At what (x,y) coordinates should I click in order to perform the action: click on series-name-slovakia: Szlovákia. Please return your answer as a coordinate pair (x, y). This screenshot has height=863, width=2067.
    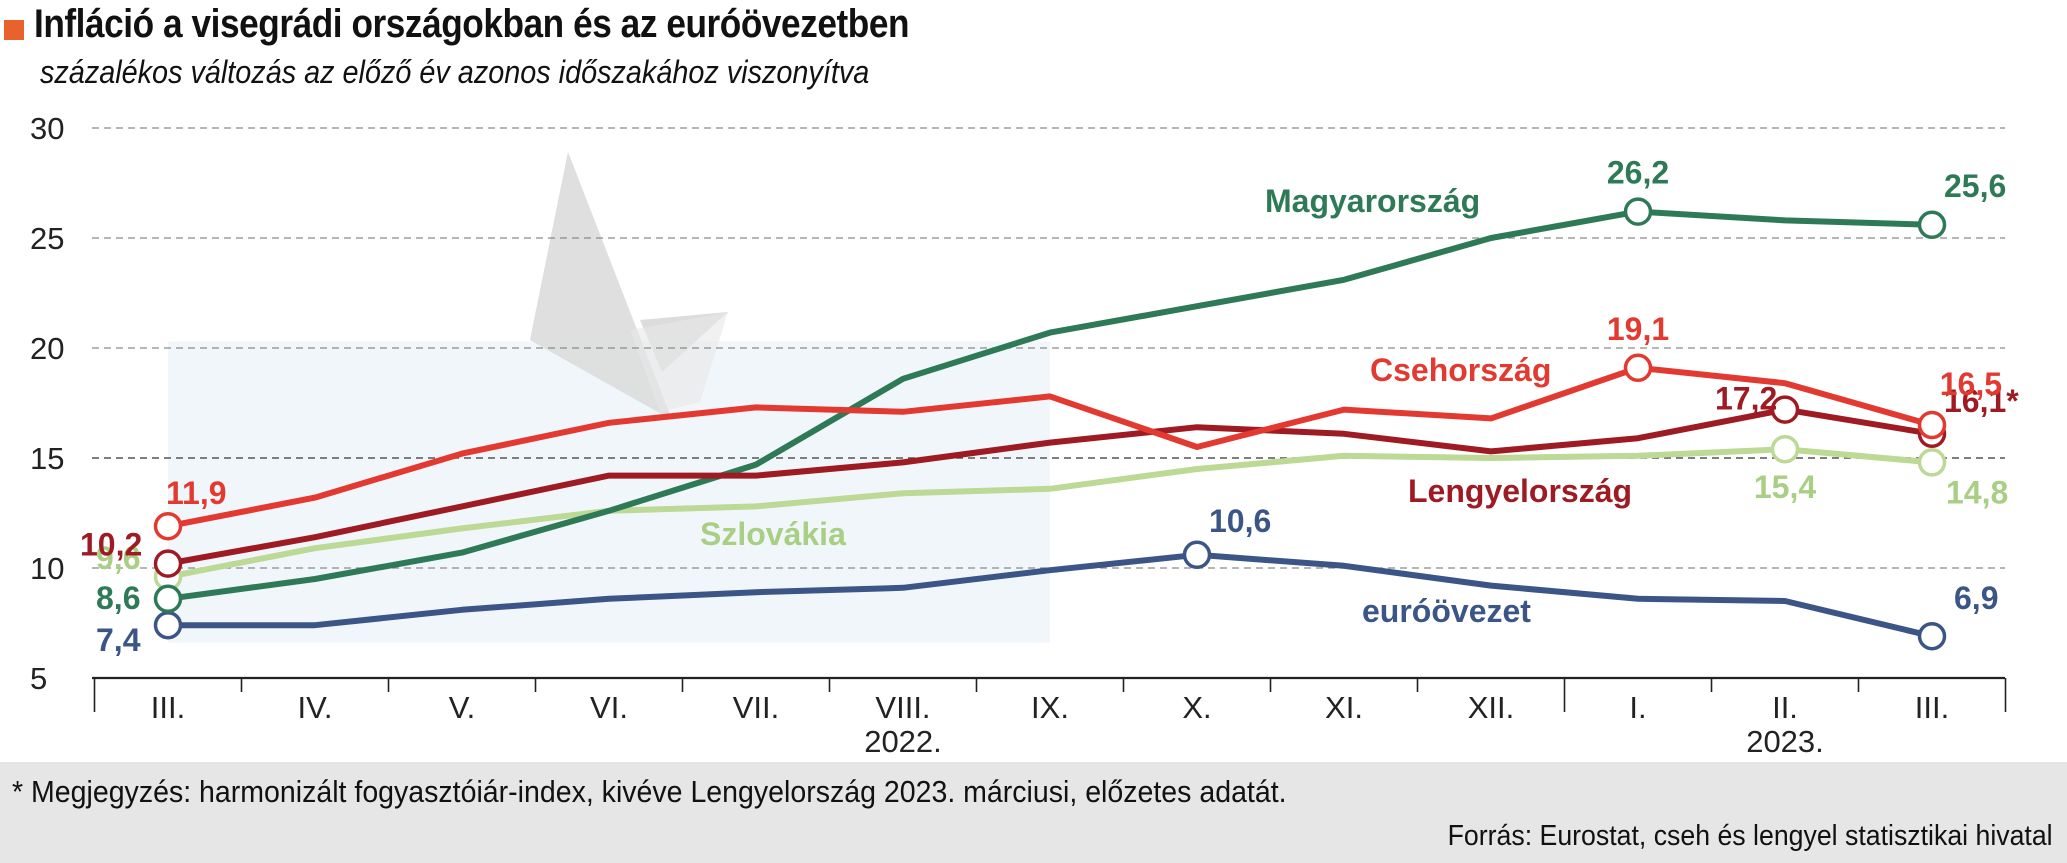
    Looking at the image, I should click on (773, 534).